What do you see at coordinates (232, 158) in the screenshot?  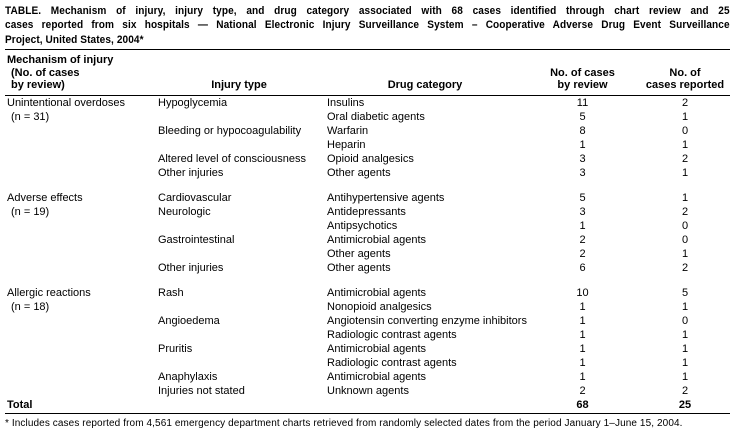 I see `cell-injury-type: Altered level of consciousness` at bounding box center [232, 158].